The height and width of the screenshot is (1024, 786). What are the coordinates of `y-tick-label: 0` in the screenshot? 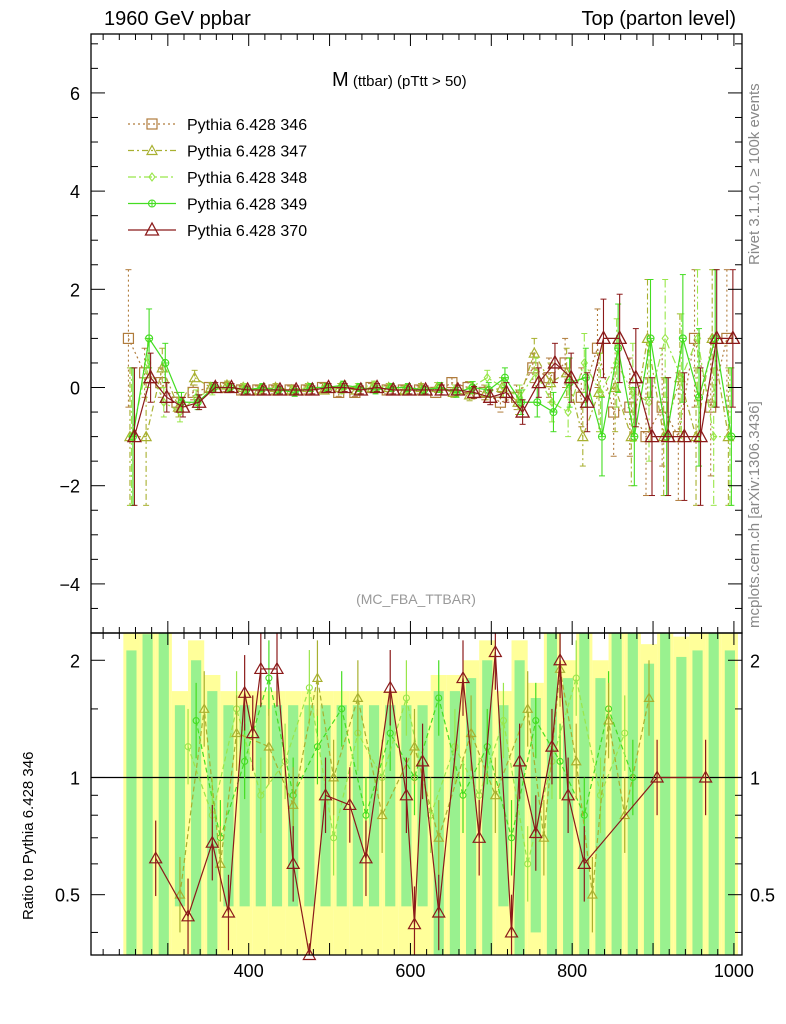 It's located at (75, 389).